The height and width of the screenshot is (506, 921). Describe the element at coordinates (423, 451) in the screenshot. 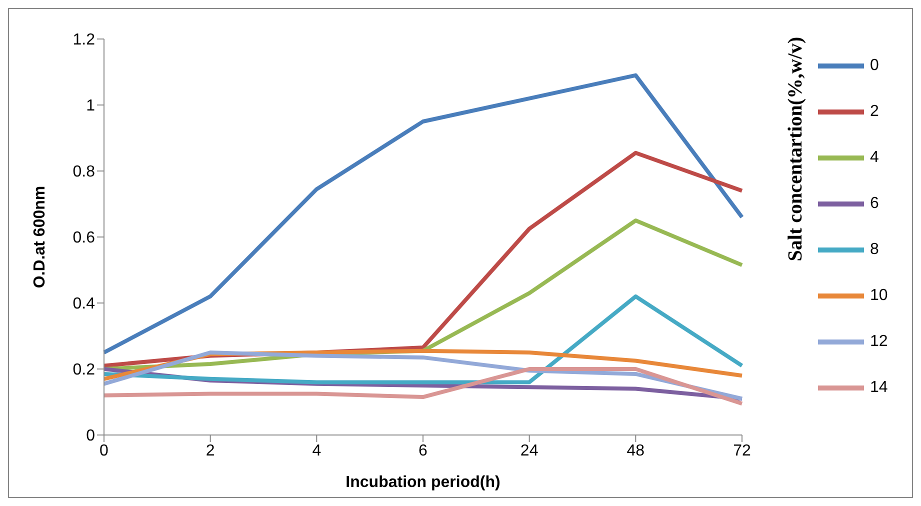

I see `x-tick-label: 6` at that location.